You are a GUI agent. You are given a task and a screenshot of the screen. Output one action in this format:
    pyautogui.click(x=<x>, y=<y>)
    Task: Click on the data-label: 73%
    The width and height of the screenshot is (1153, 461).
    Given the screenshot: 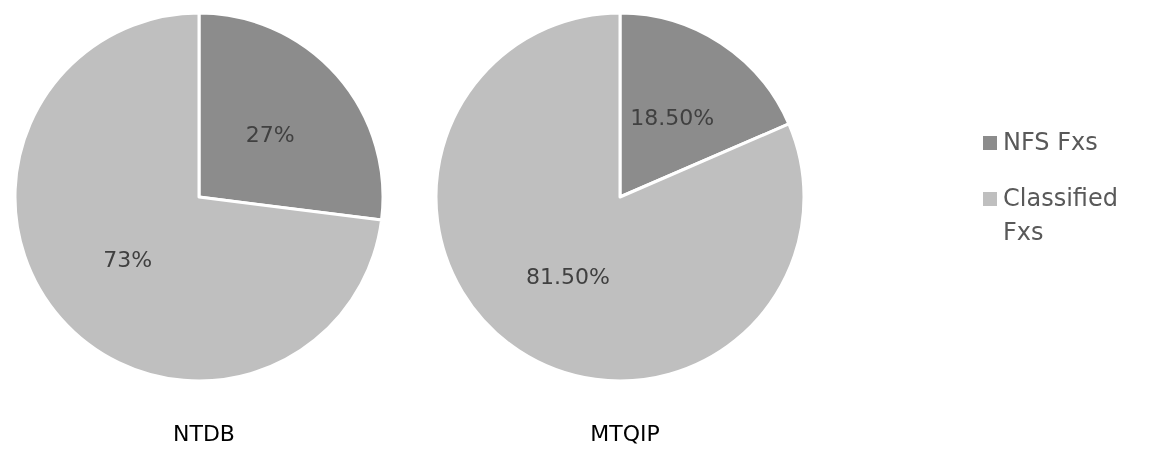 What is the action you would take?
    pyautogui.click(x=128, y=260)
    